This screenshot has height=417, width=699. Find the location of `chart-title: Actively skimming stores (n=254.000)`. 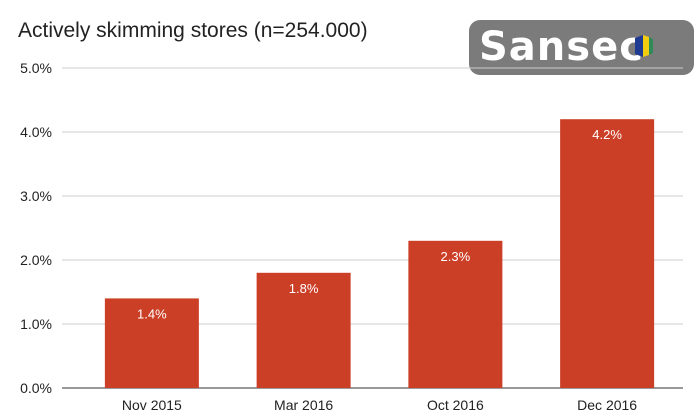

chart-title: Actively skimming stores (n=254.000) is located at coordinates (193, 30).